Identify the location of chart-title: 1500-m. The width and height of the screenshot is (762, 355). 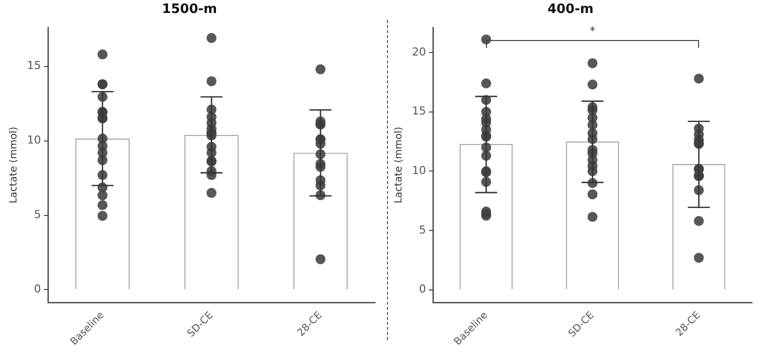
(190, 10).